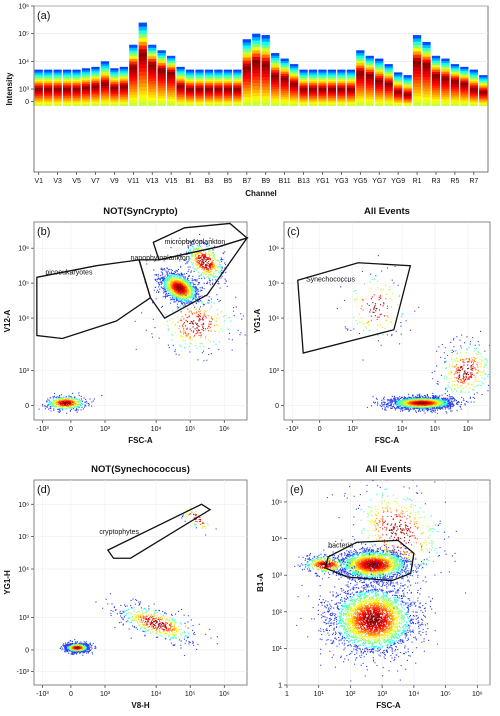 Image resolution: width=500 pixels, height=716 pixels. What do you see at coordinates (94, 299) in the screenshot?
I see `gate-picoeukaryotes` at bounding box center [94, 299].